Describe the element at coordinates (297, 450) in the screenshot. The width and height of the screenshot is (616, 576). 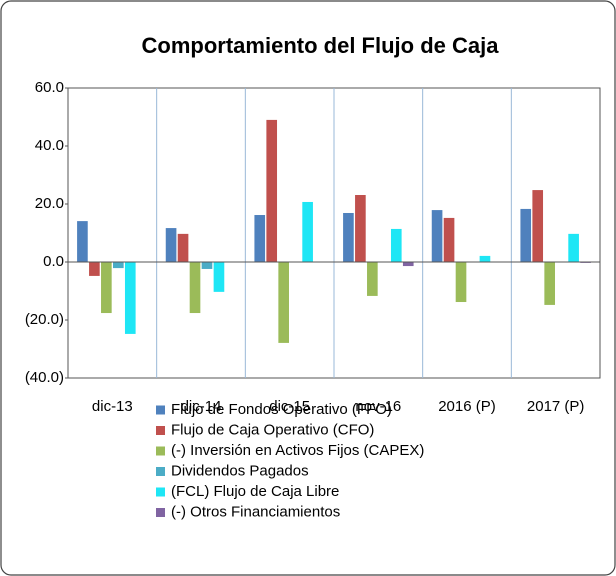
I see `legend-label: (-) Inversión en Activos Fijos (CAPEX)` at that location.